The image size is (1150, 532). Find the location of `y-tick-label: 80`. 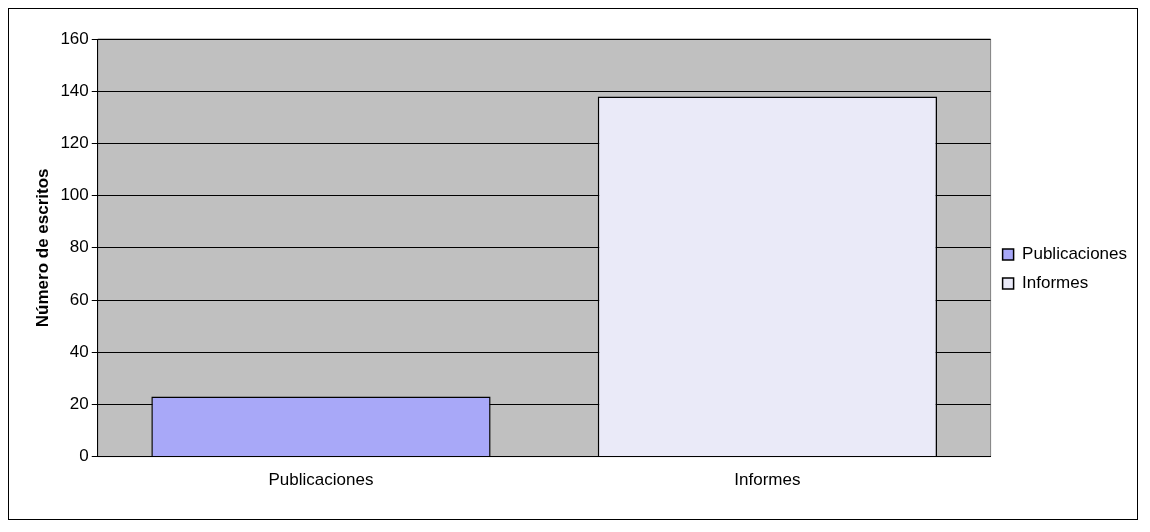

y-tick-label: 80 is located at coordinates (79, 247).